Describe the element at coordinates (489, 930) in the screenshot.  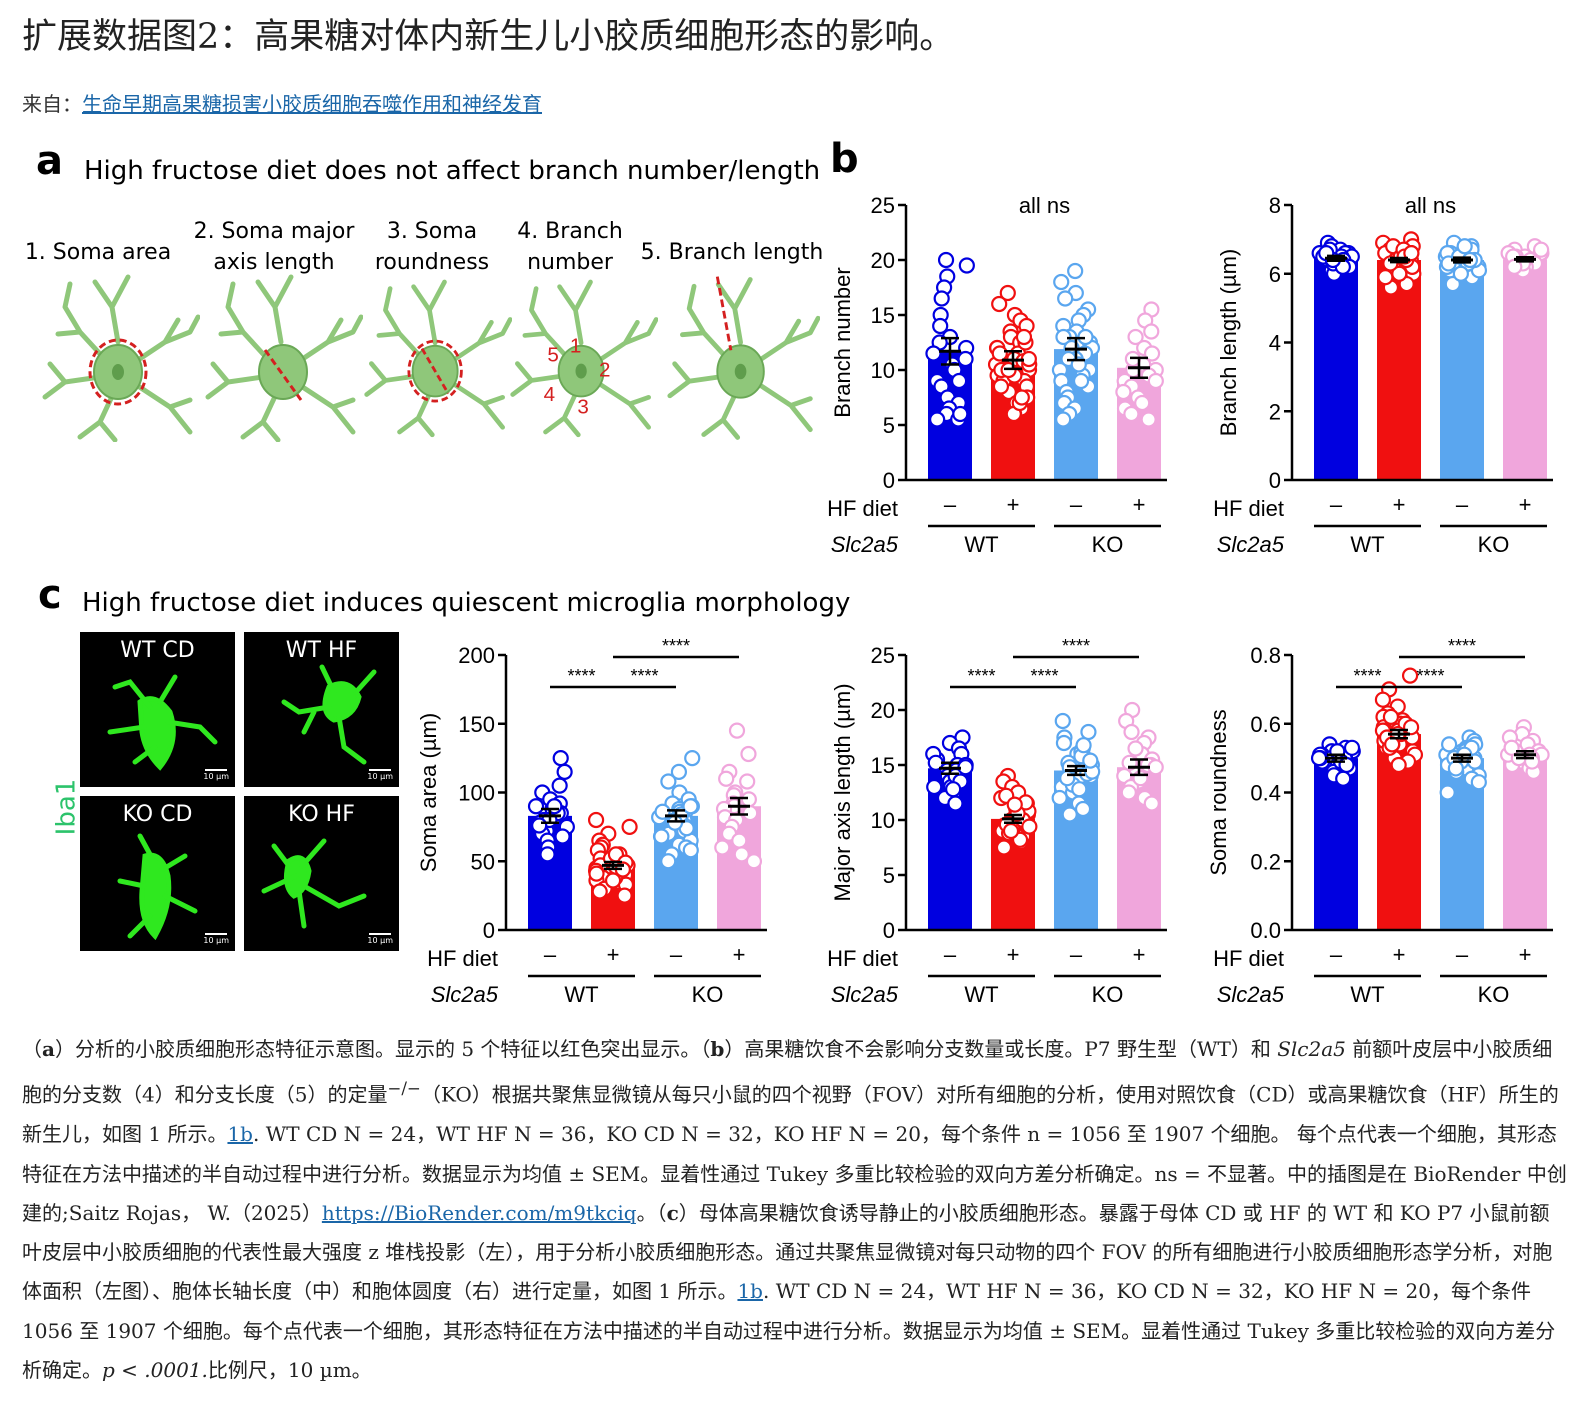
I see `y-tick-label: 0` at that location.